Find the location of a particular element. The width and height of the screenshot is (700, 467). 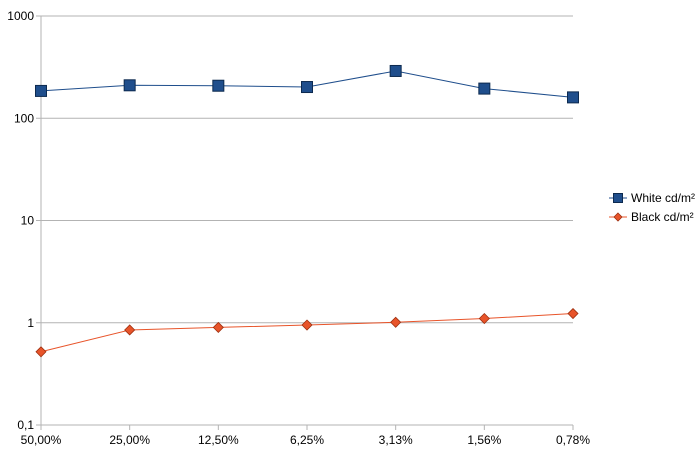

y-tick-label: 10 is located at coordinates (28, 221).